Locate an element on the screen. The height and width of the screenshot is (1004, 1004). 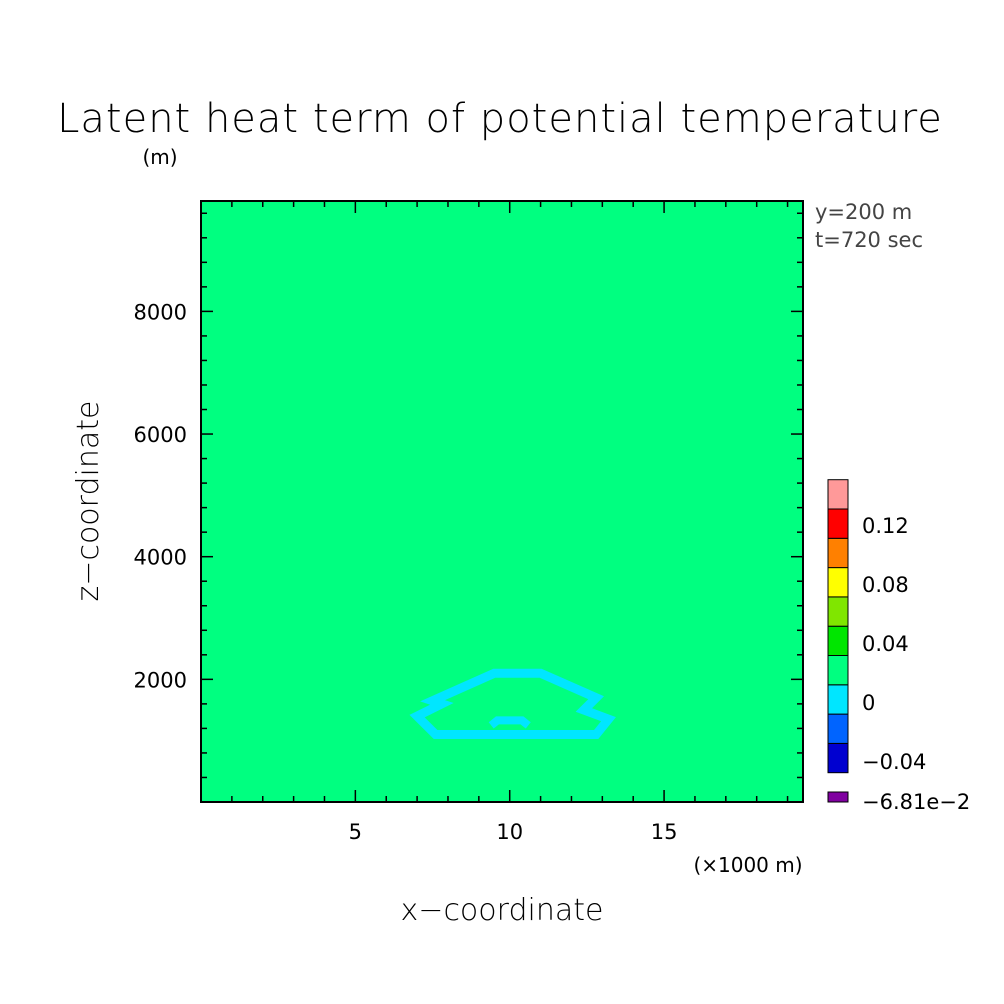
negative-region-outline is located at coordinates (512, 704).